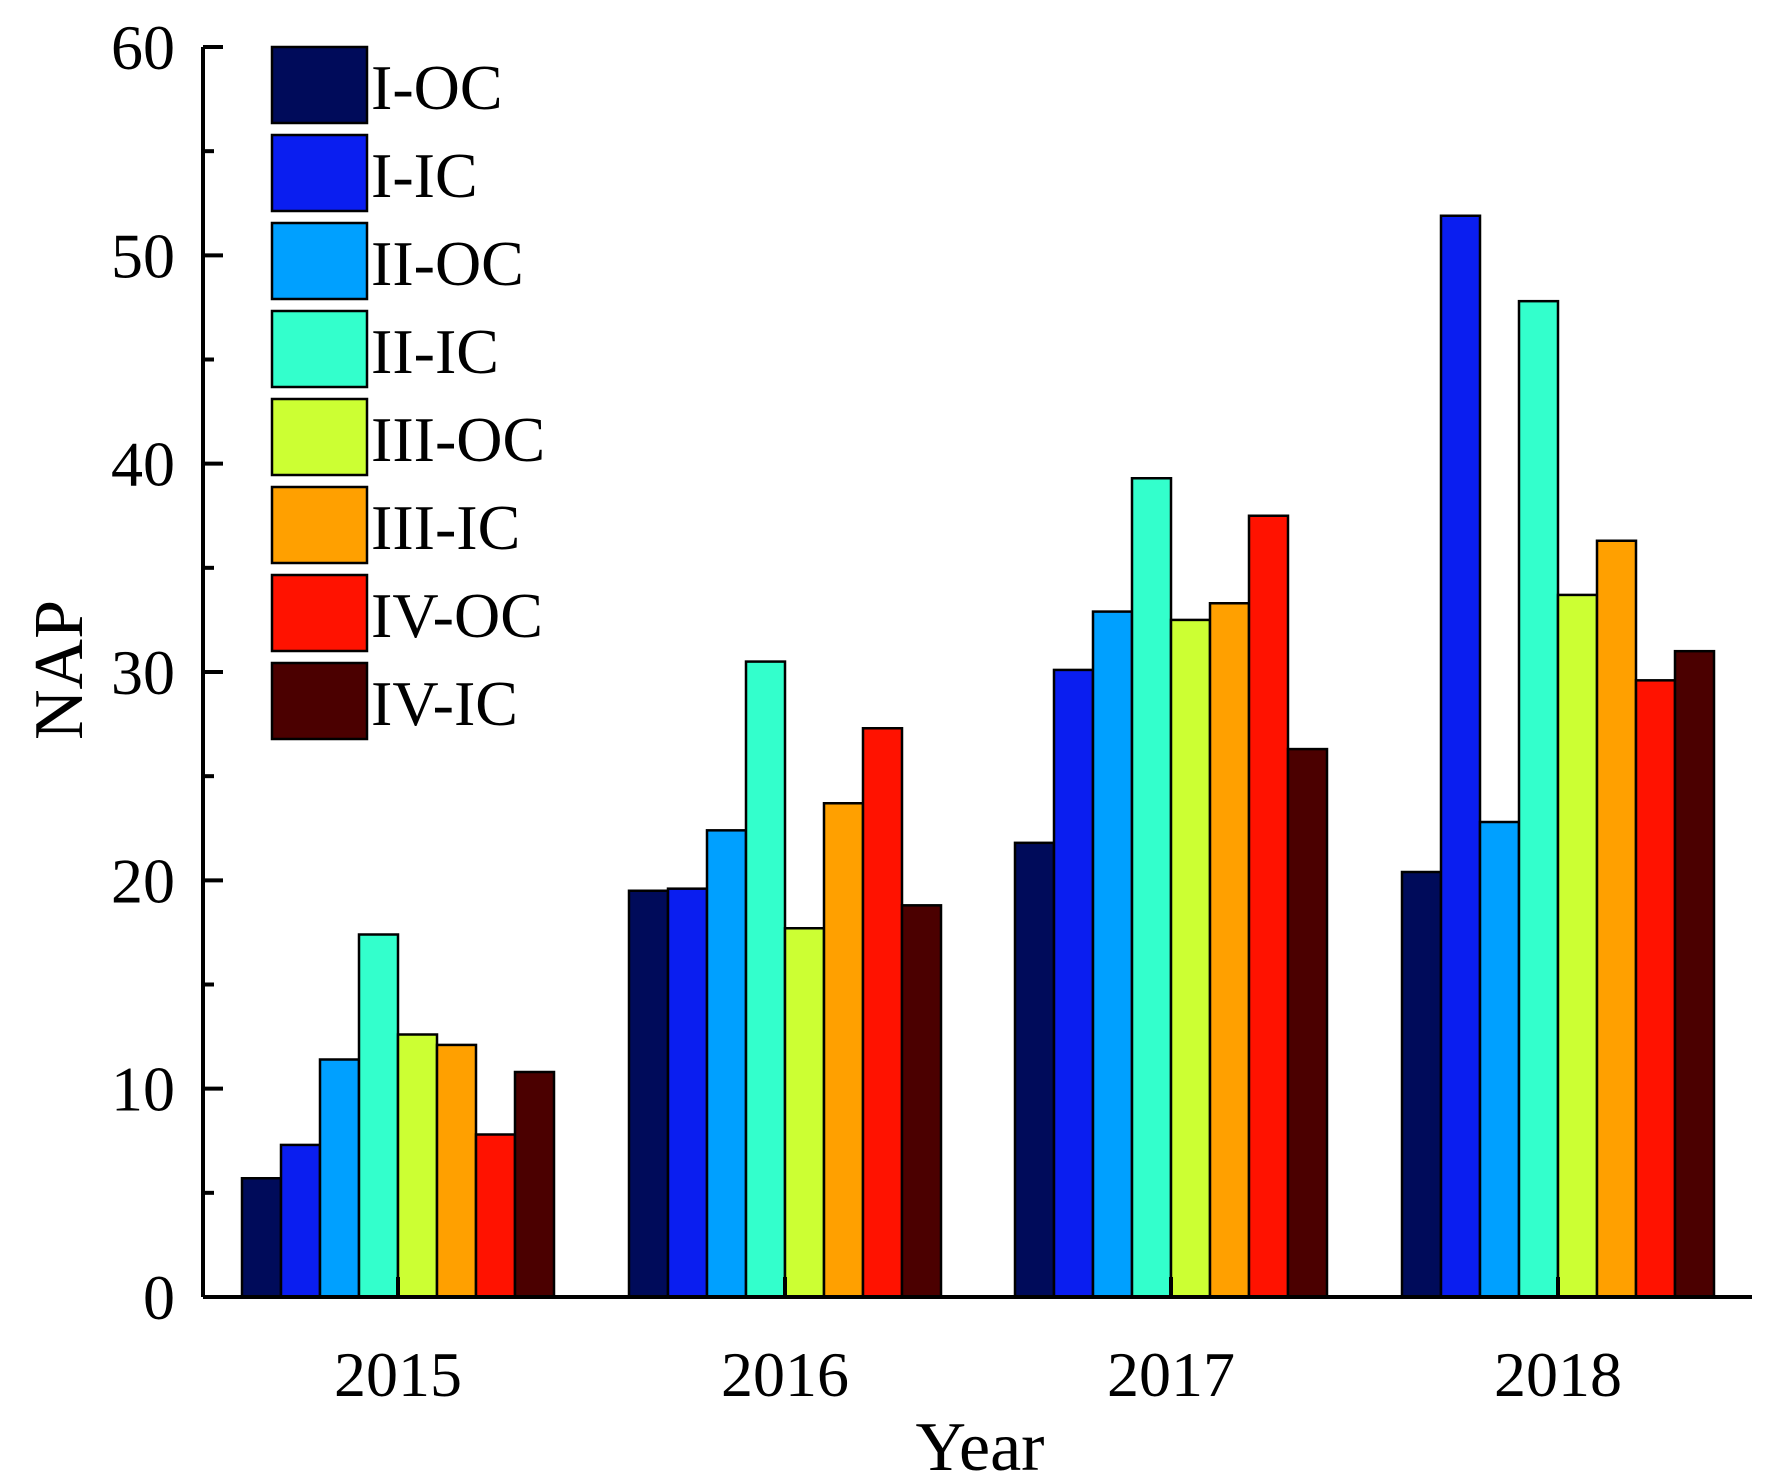 This screenshot has width=1782, height=1480. Describe the element at coordinates (1655, 989) in the screenshot. I see `bar-iv-oc-2018` at that location.